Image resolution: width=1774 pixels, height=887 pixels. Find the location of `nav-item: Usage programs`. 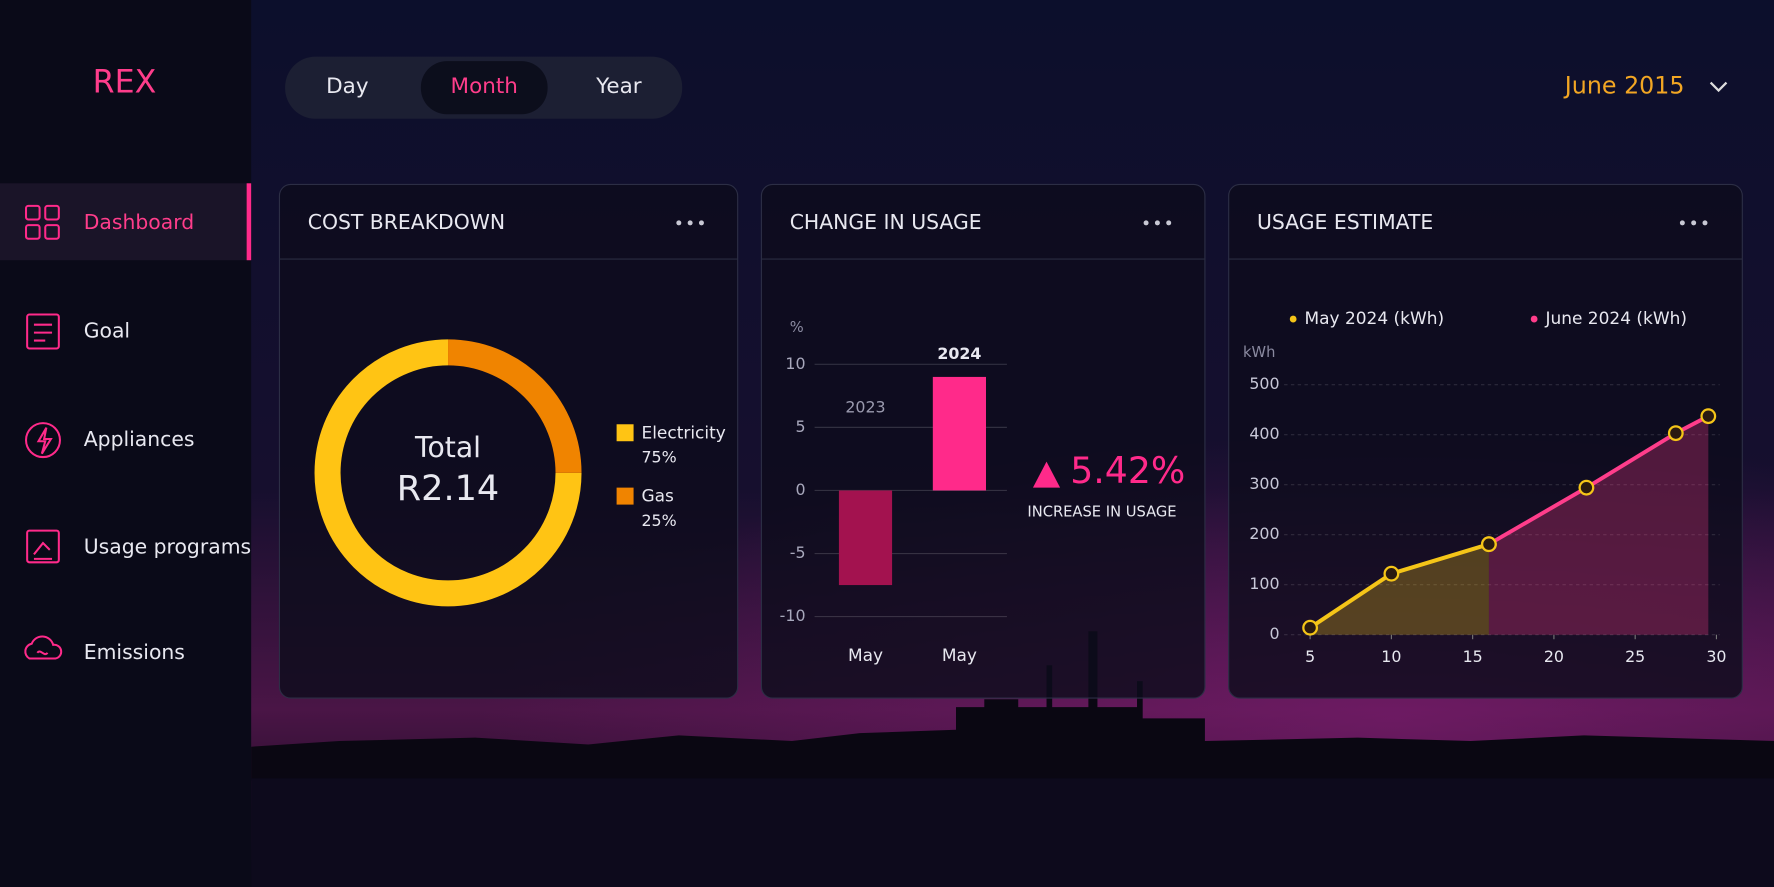

nav-item: Usage programs is located at coordinates (167, 547).